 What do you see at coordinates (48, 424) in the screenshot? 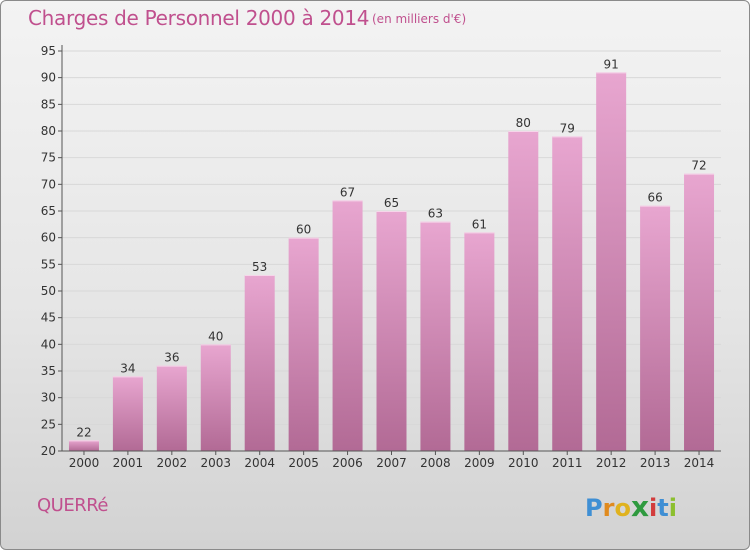
I see `y-tick-label: 25` at bounding box center [48, 424].